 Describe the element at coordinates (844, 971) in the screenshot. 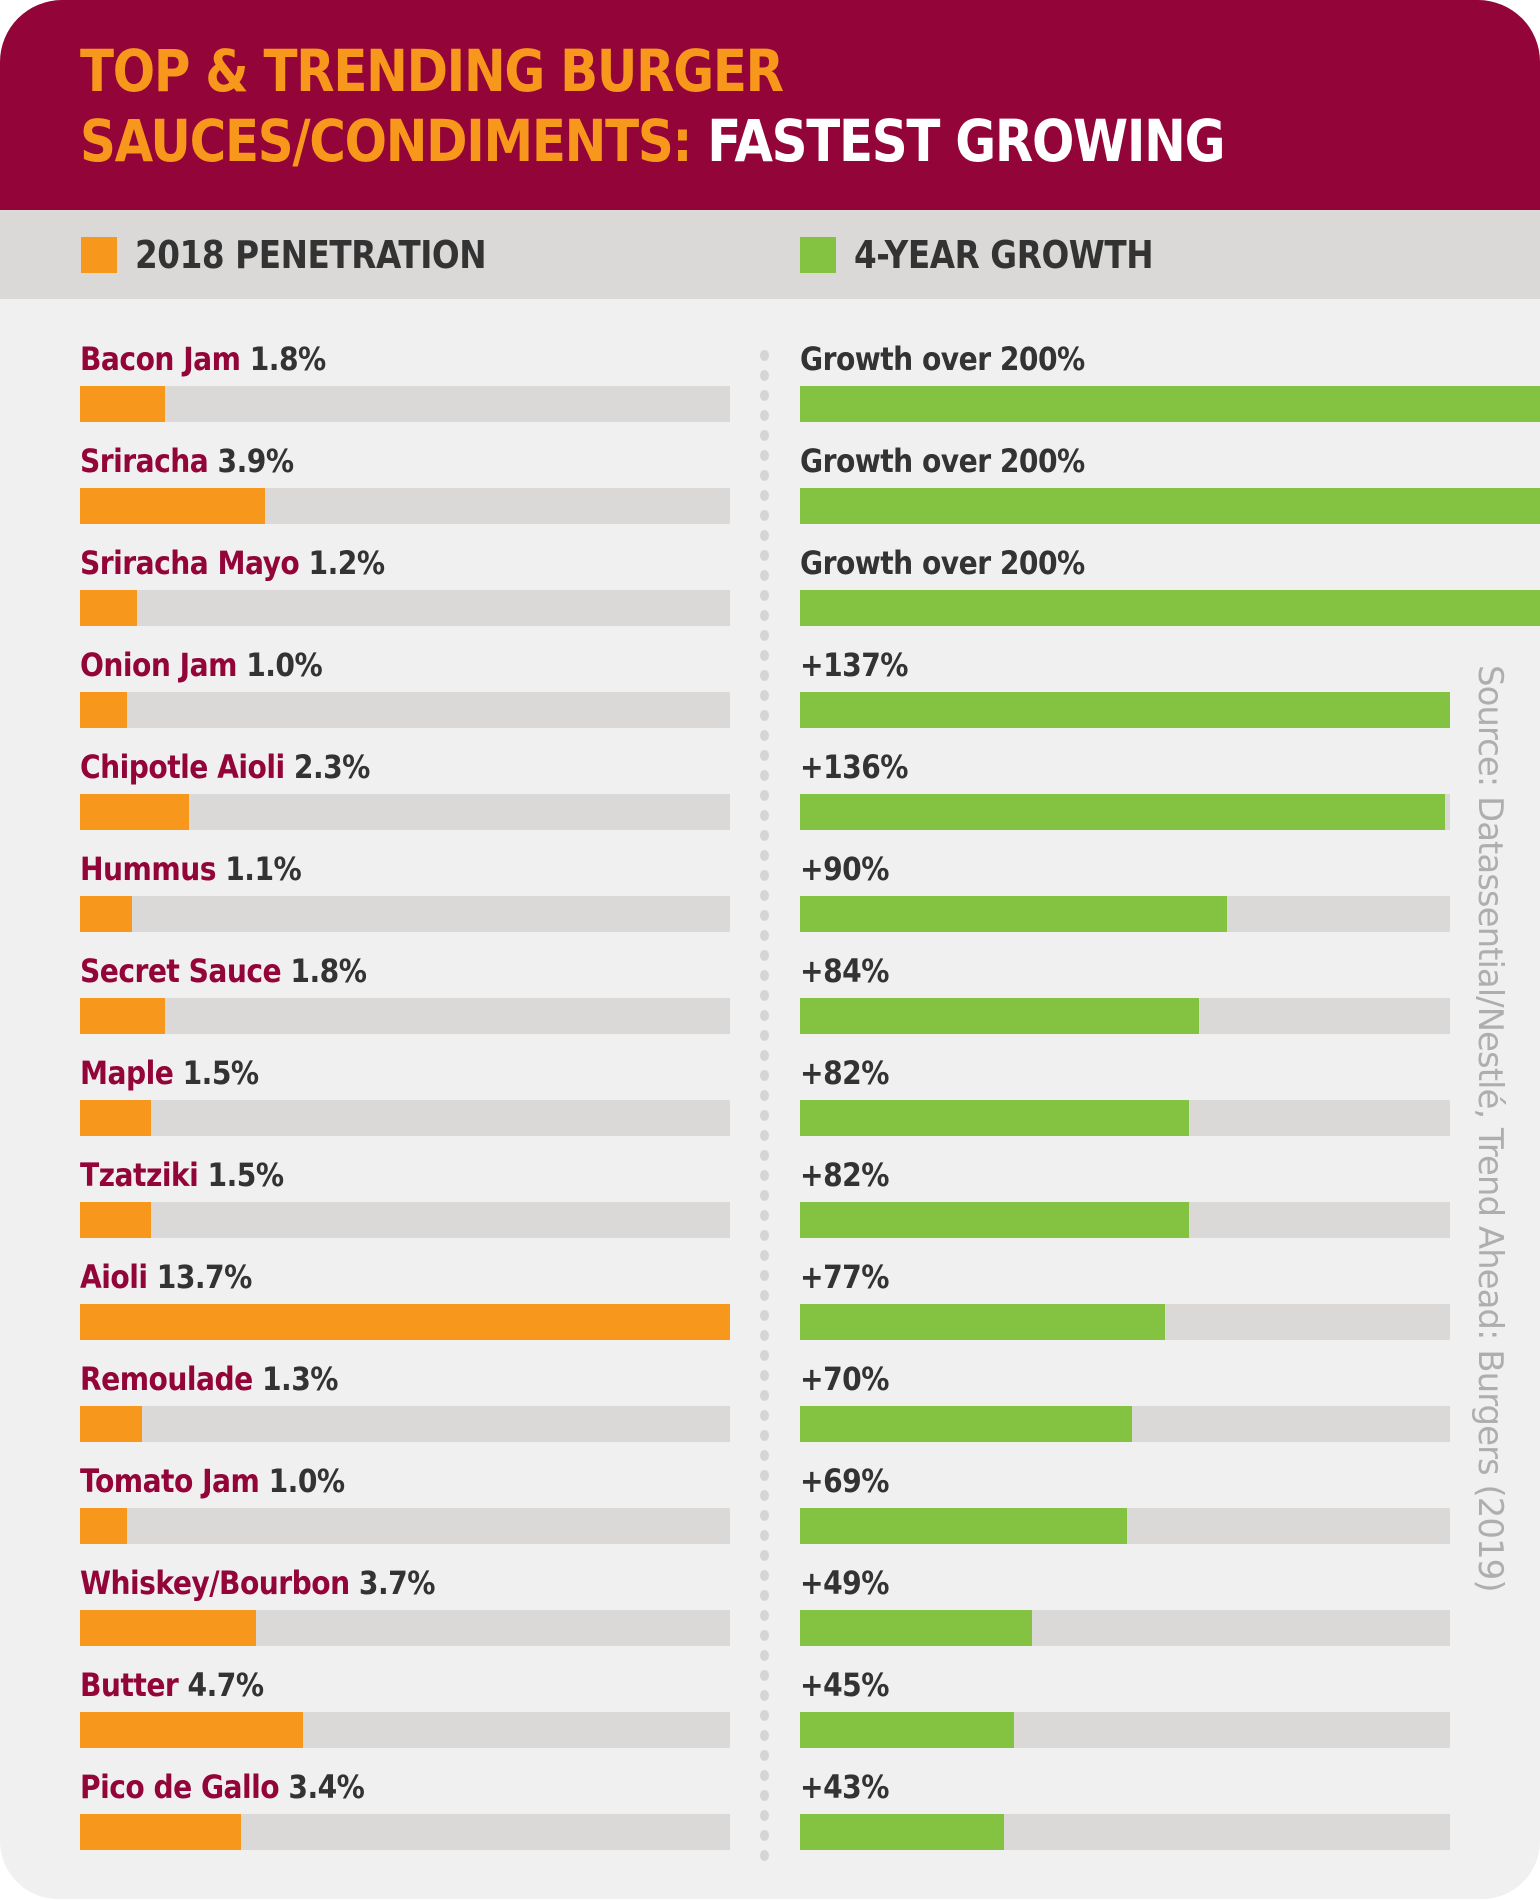

I see `growth-value: +84%` at that location.